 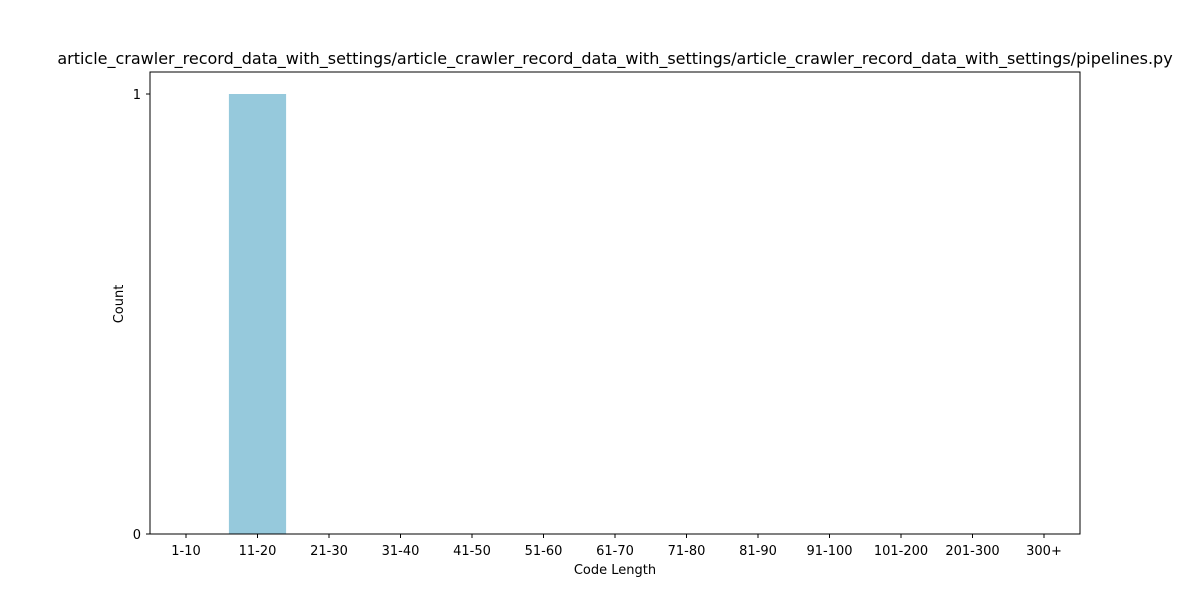 I want to click on y-axis: 01, so click(x=141, y=315).